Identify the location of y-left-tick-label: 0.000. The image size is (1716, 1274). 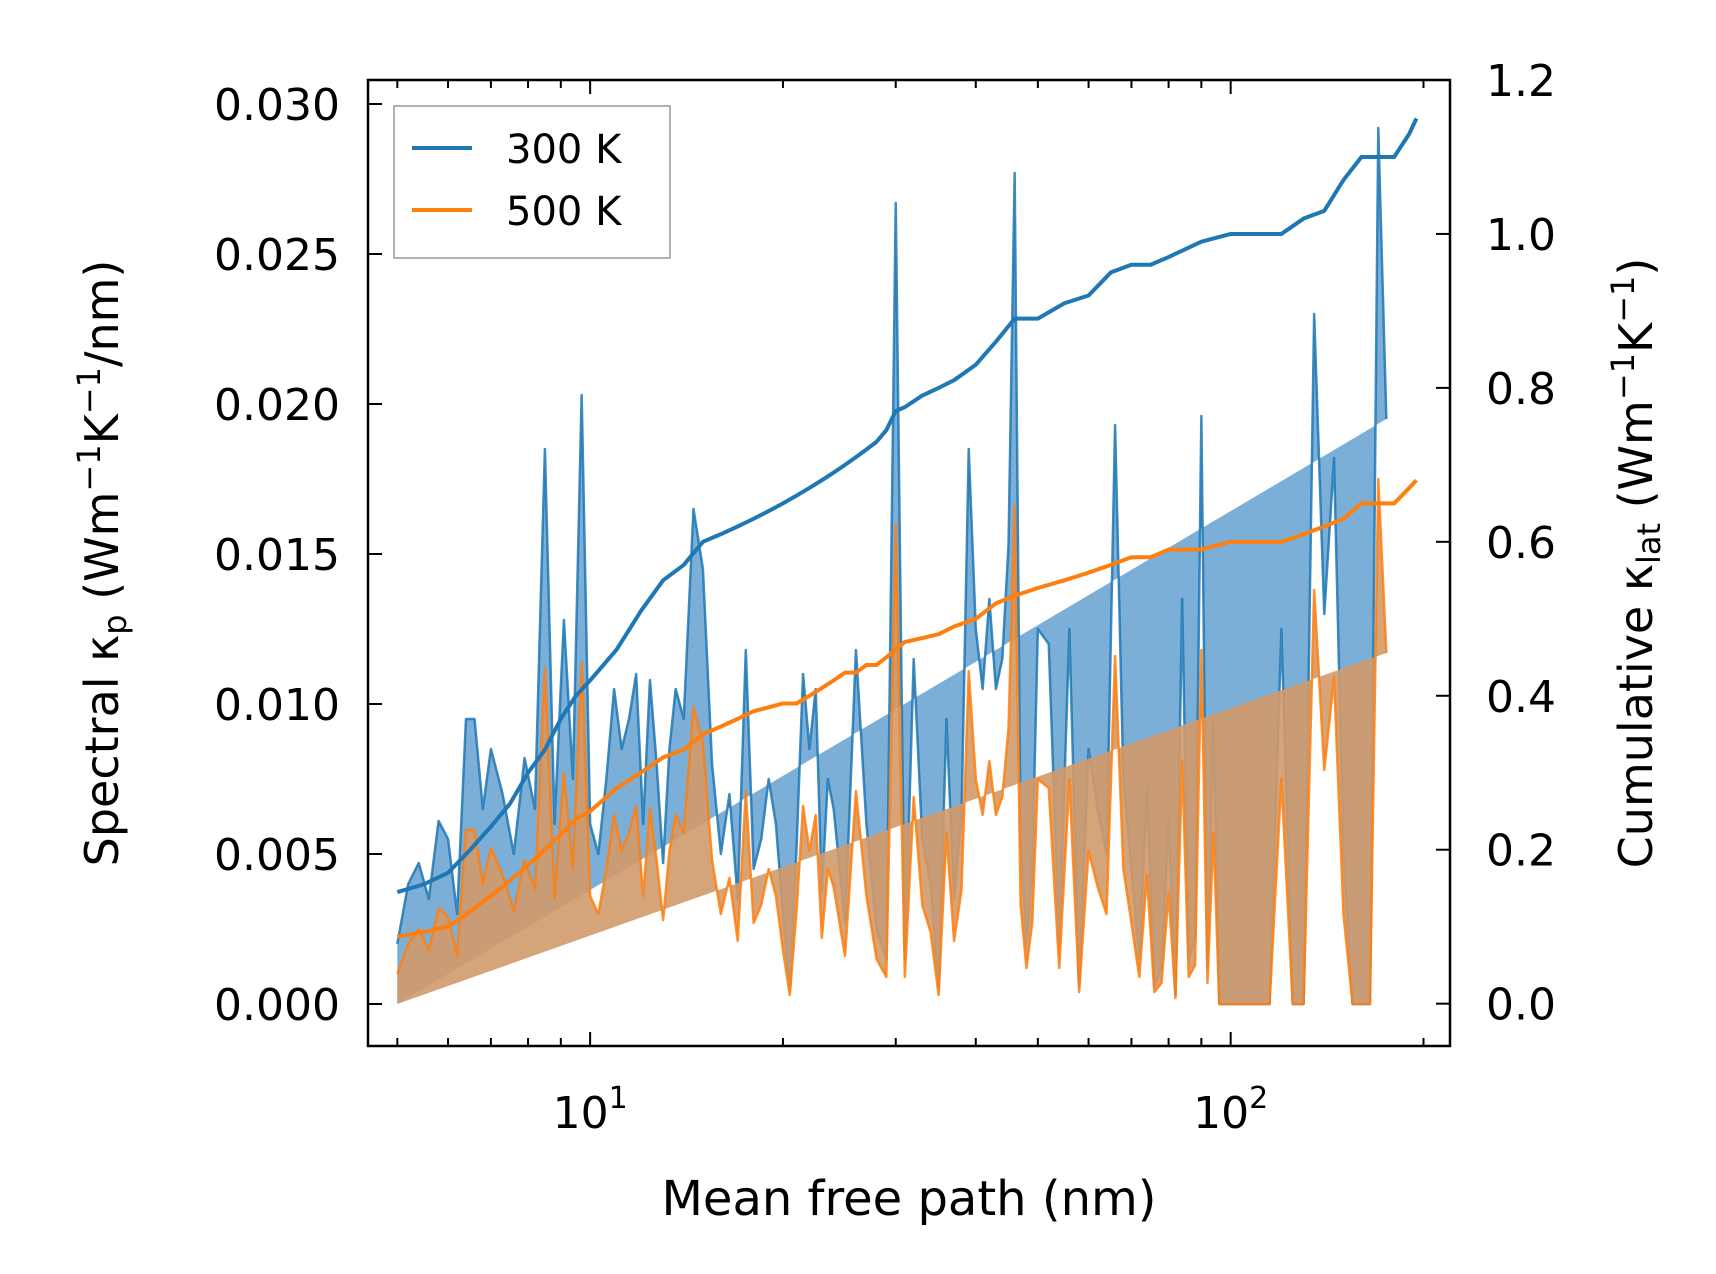
(277, 1005).